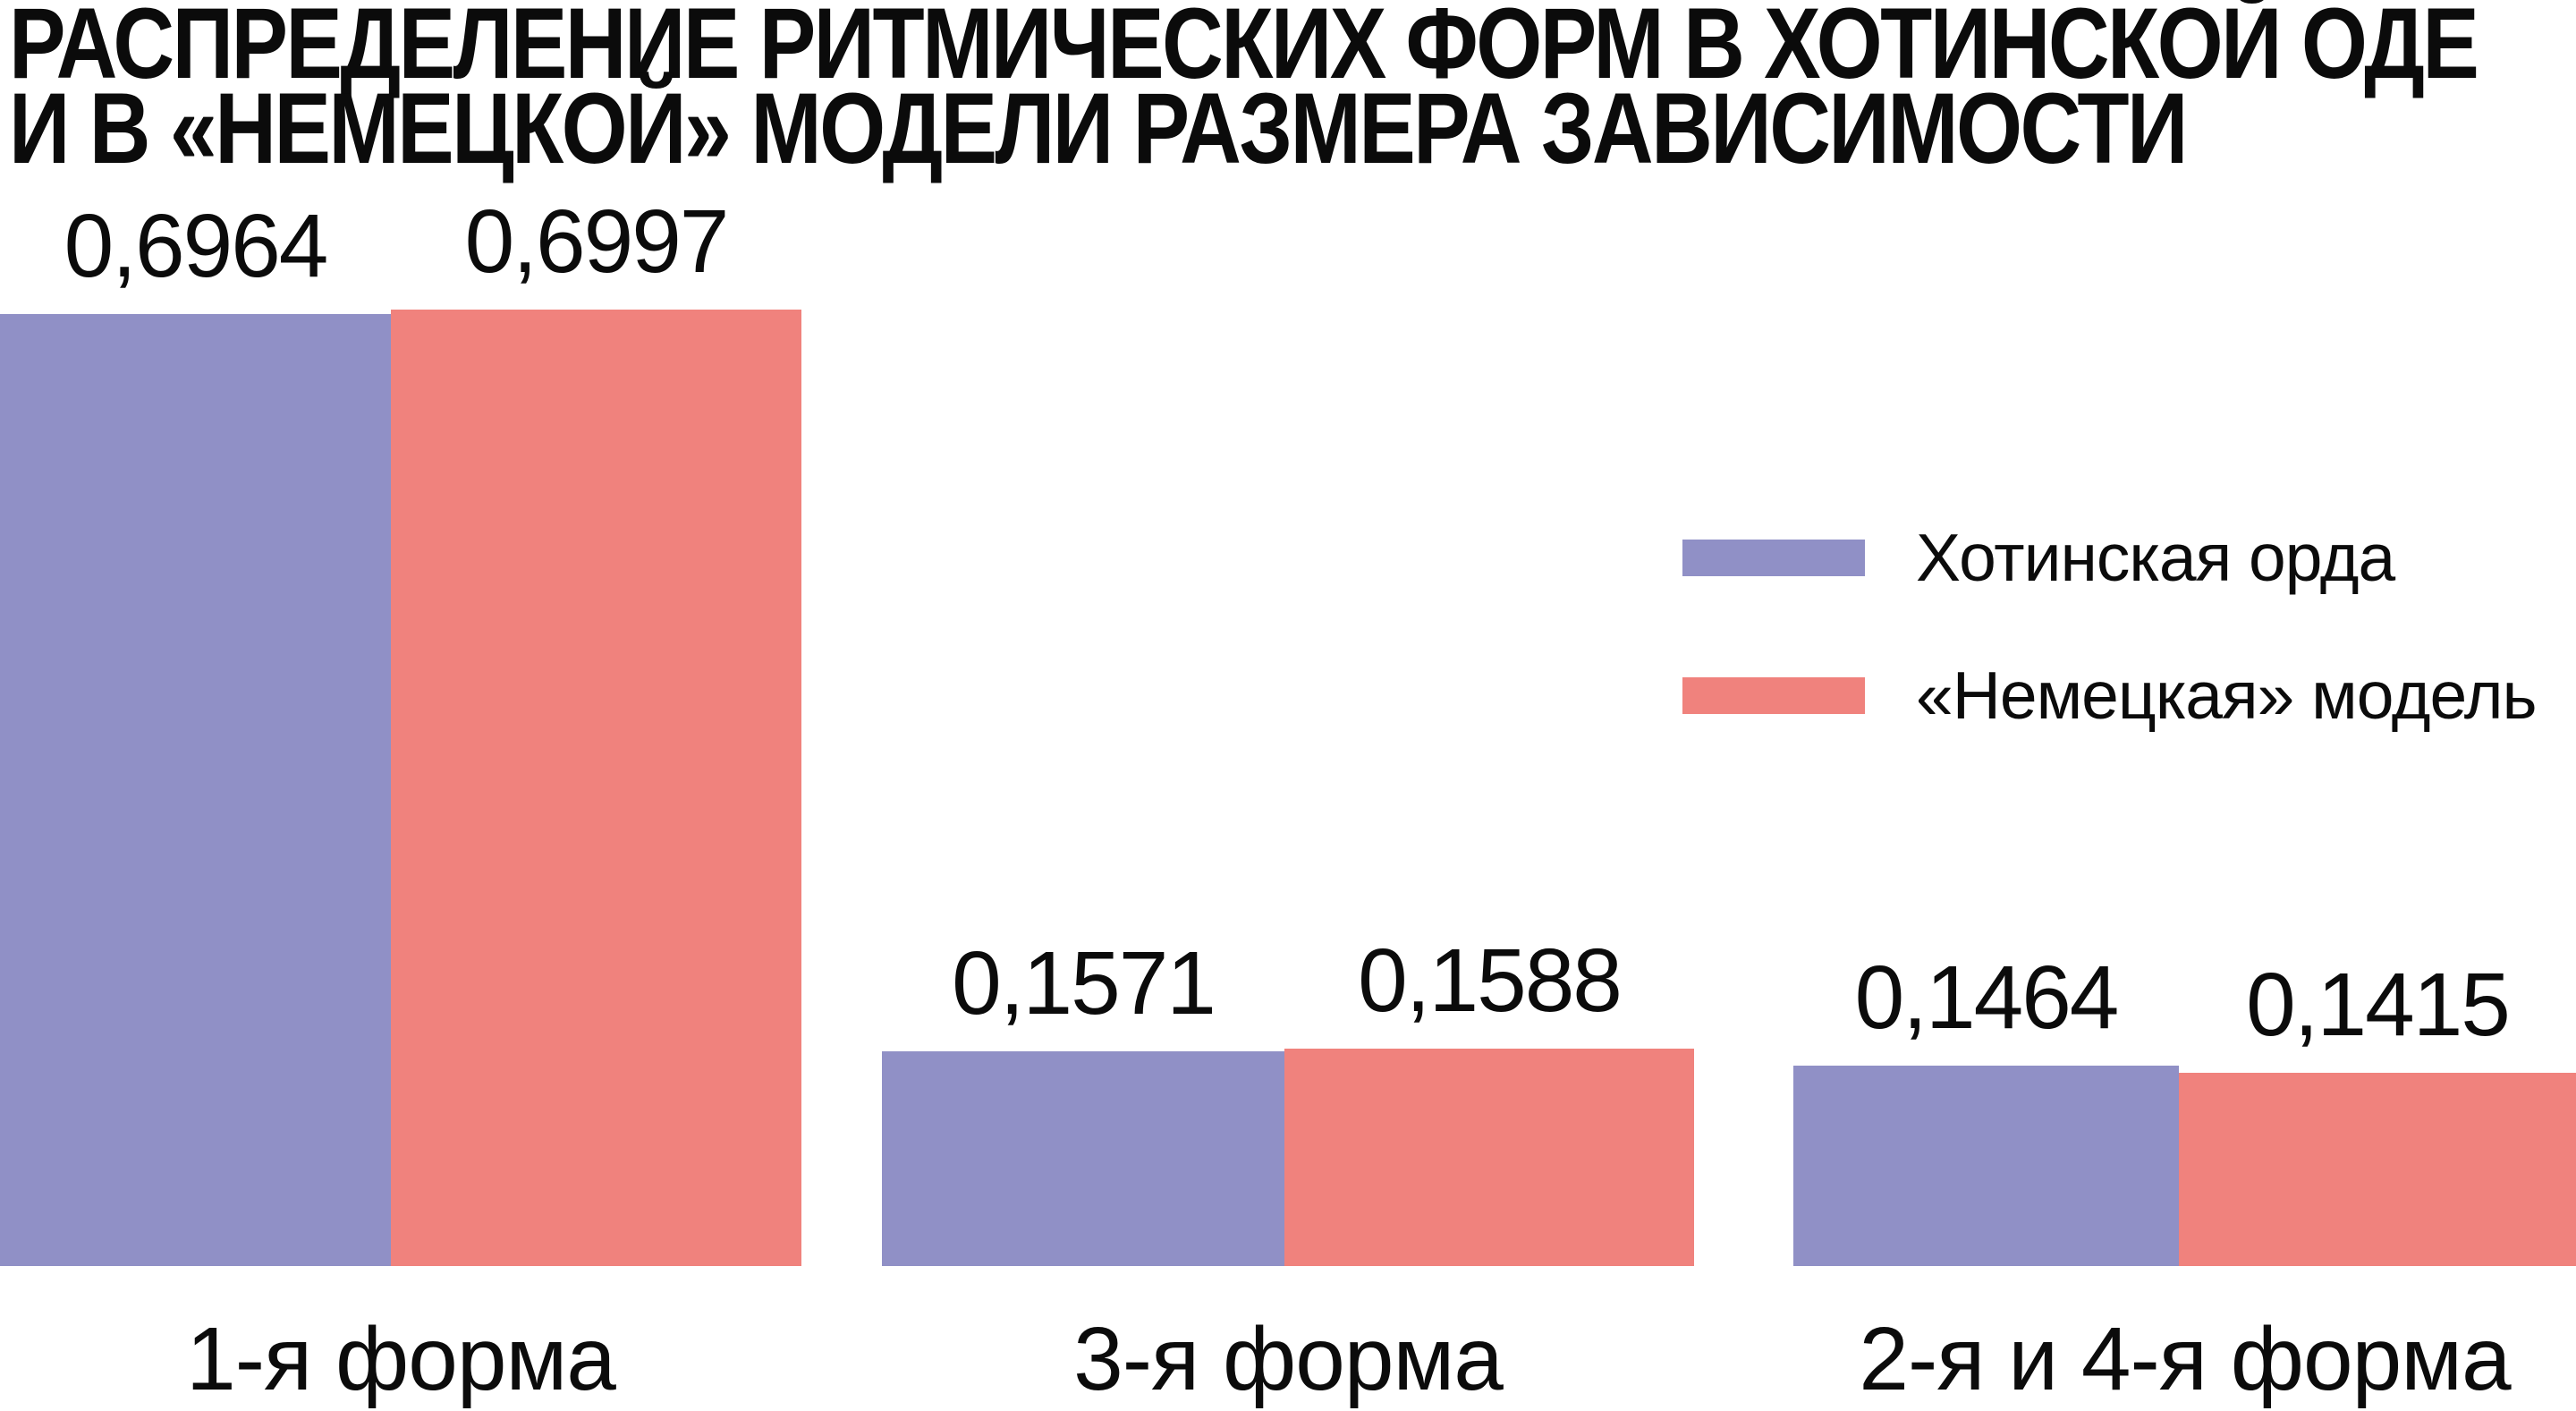 Image resolution: width=2576 pixels, height=1411 pixels. I want to click on category-label-3ya-forma: 3-я форма, so click(1288, 1359).